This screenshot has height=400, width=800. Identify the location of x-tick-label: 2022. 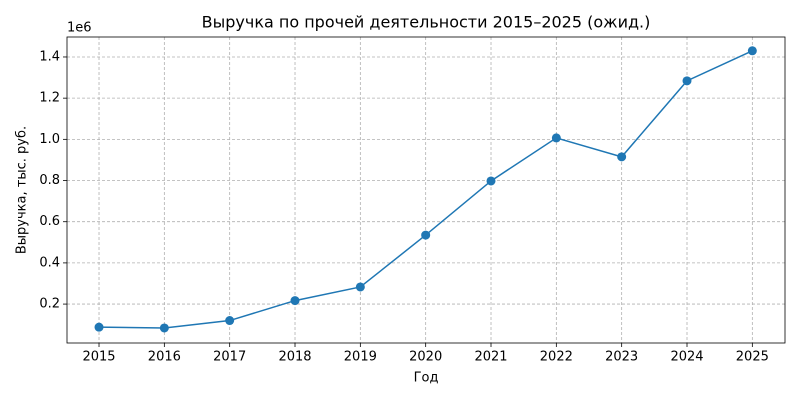
(556, 357).